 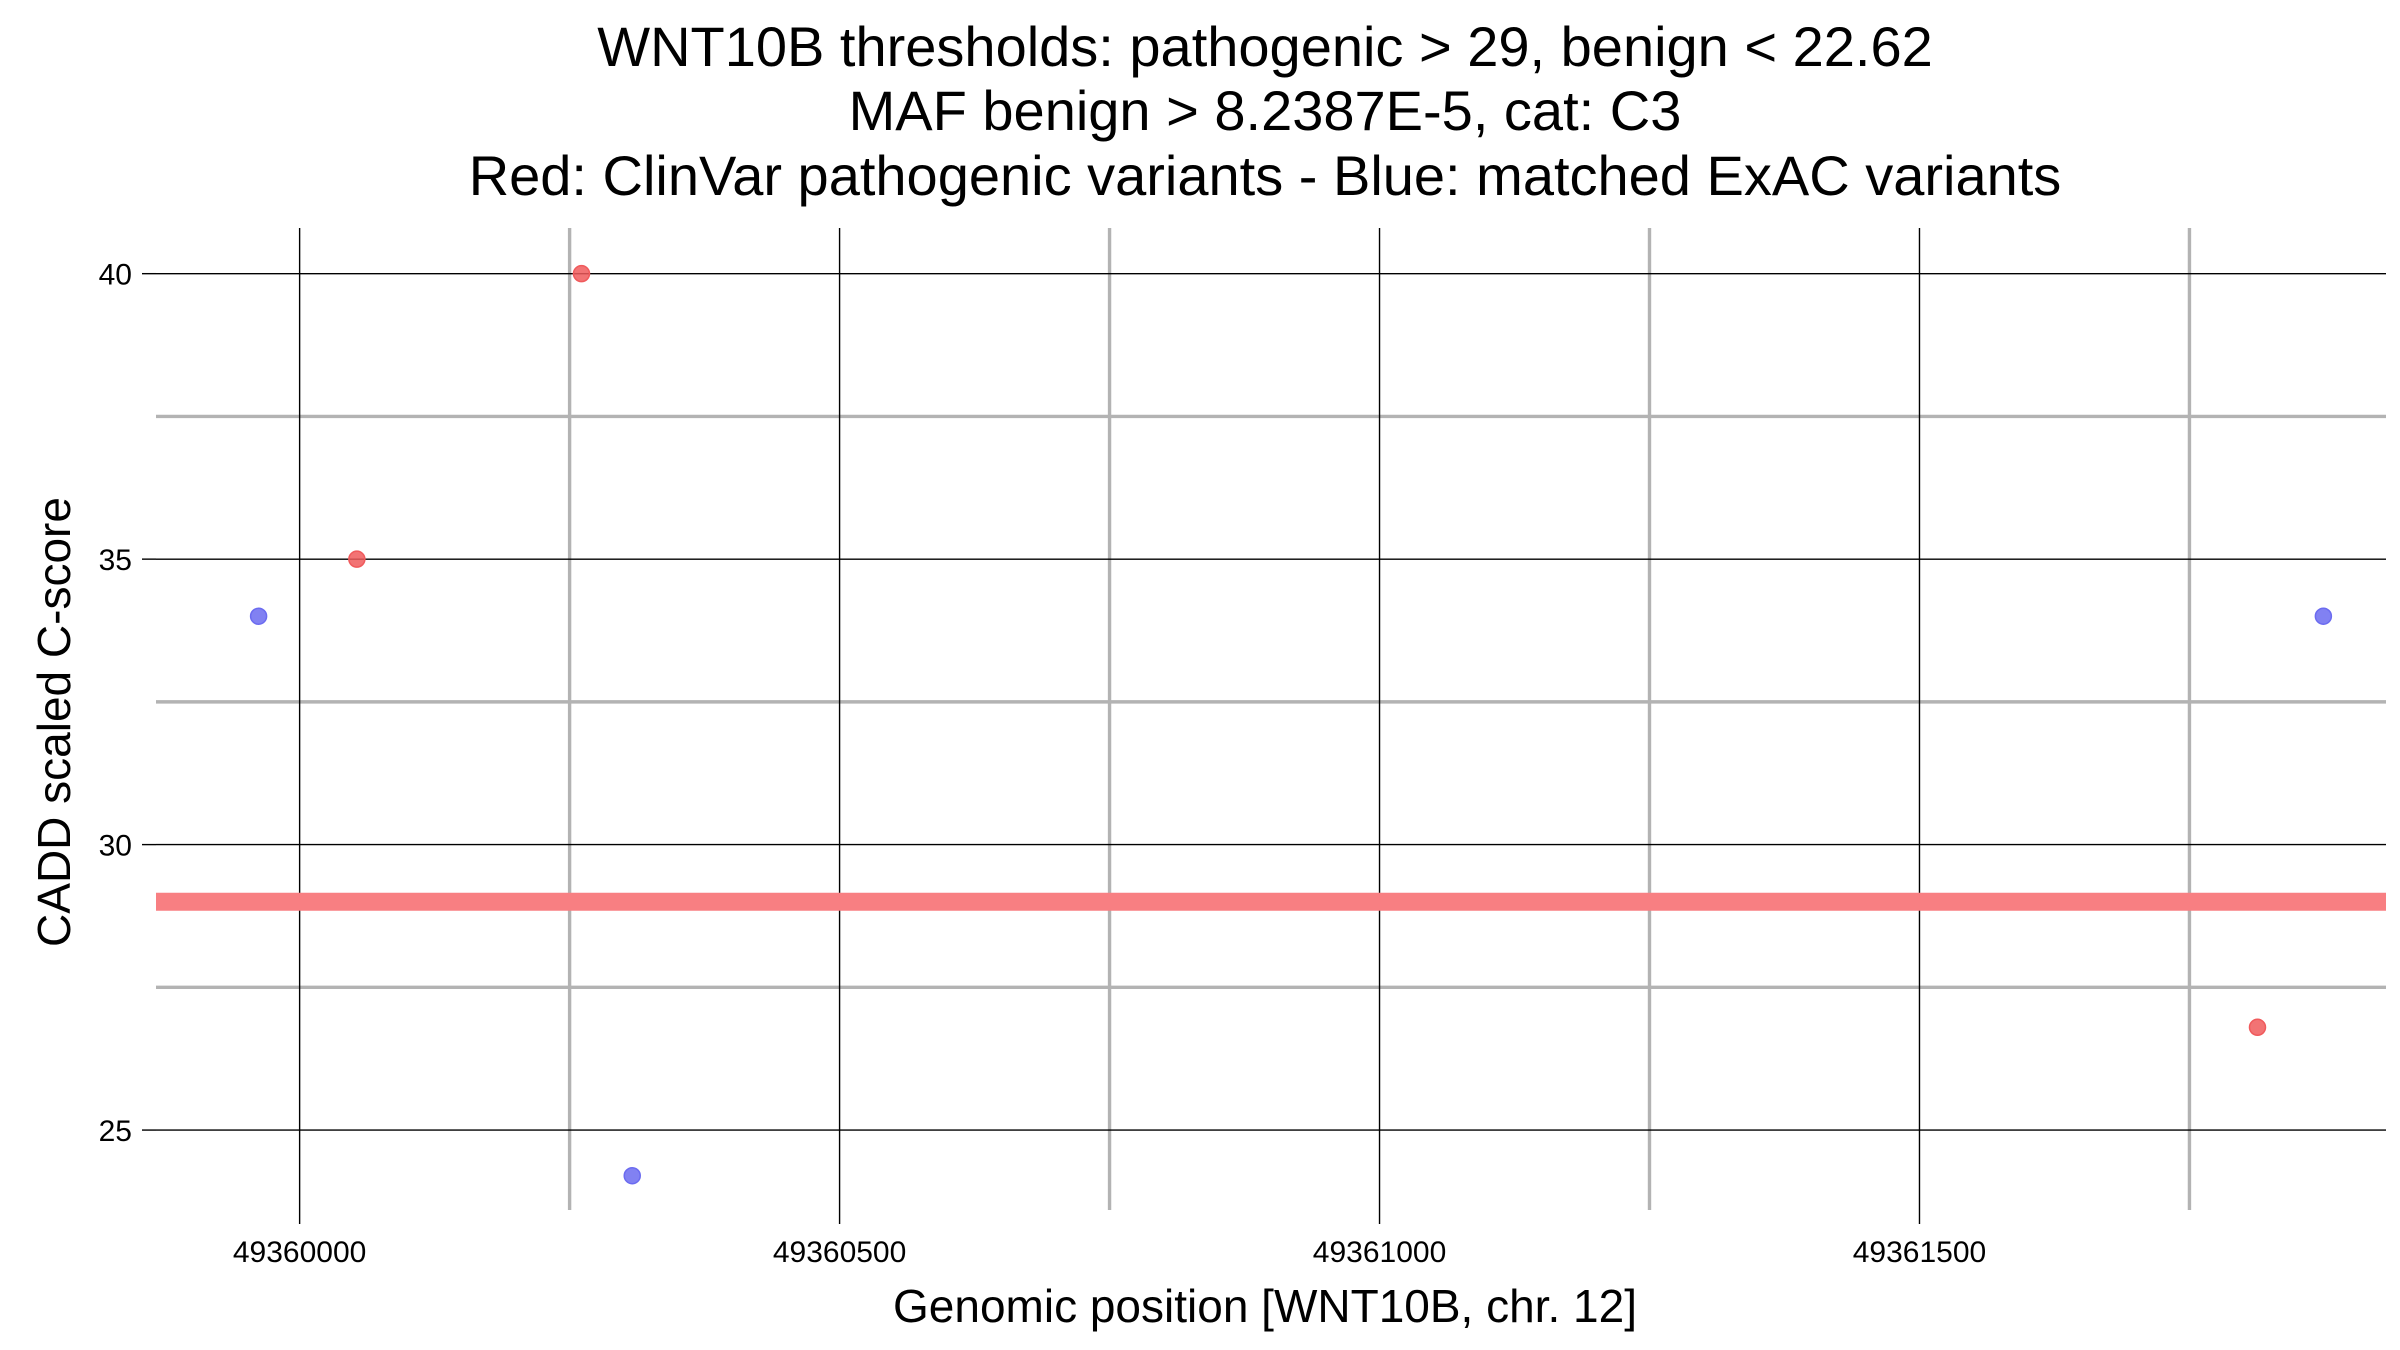 I want to click on y-tick-label-2: 35, so click(x=115, y=560).